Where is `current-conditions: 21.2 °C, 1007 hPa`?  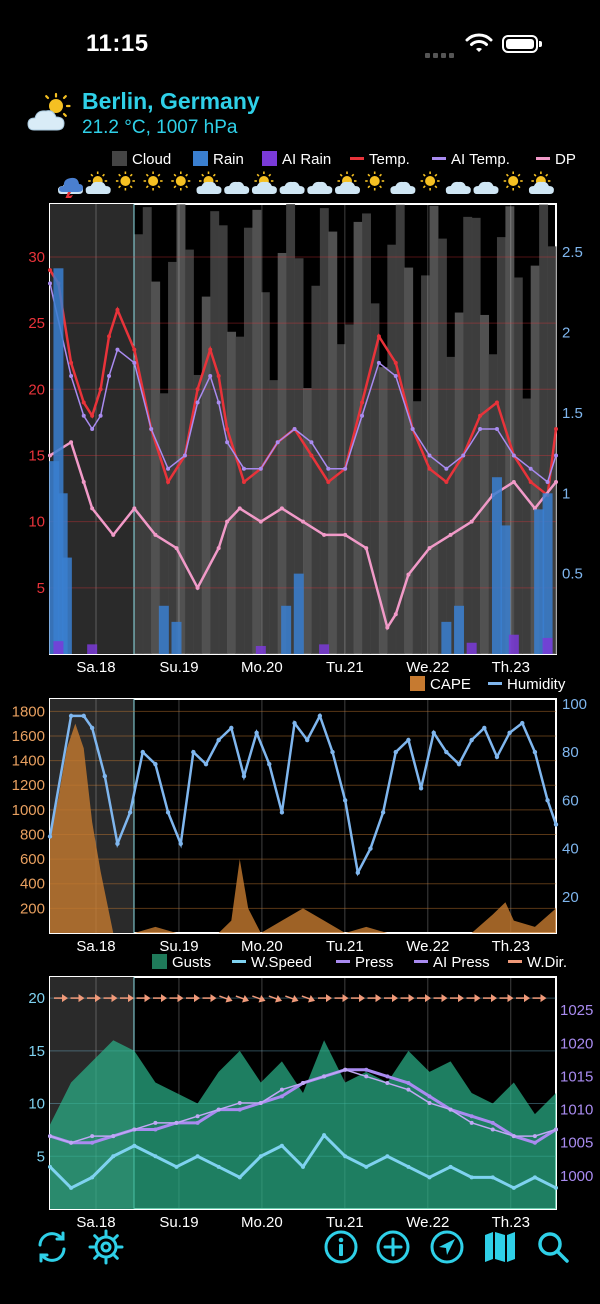 current-conditions: 21.2 °C, 1007 hPa is located at coordinates (160, 127).